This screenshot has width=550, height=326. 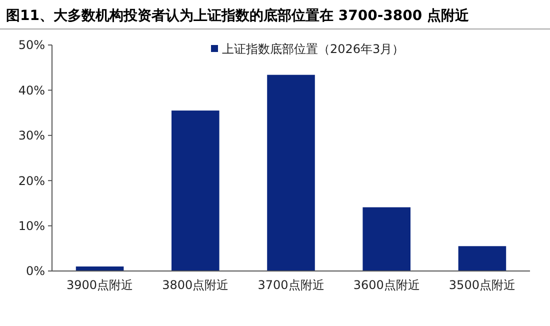 What do you see at coordinates (195, 285) in the screenshot?
I see `x-tick-label: 3800点附近` at bounding box center [195, 285].